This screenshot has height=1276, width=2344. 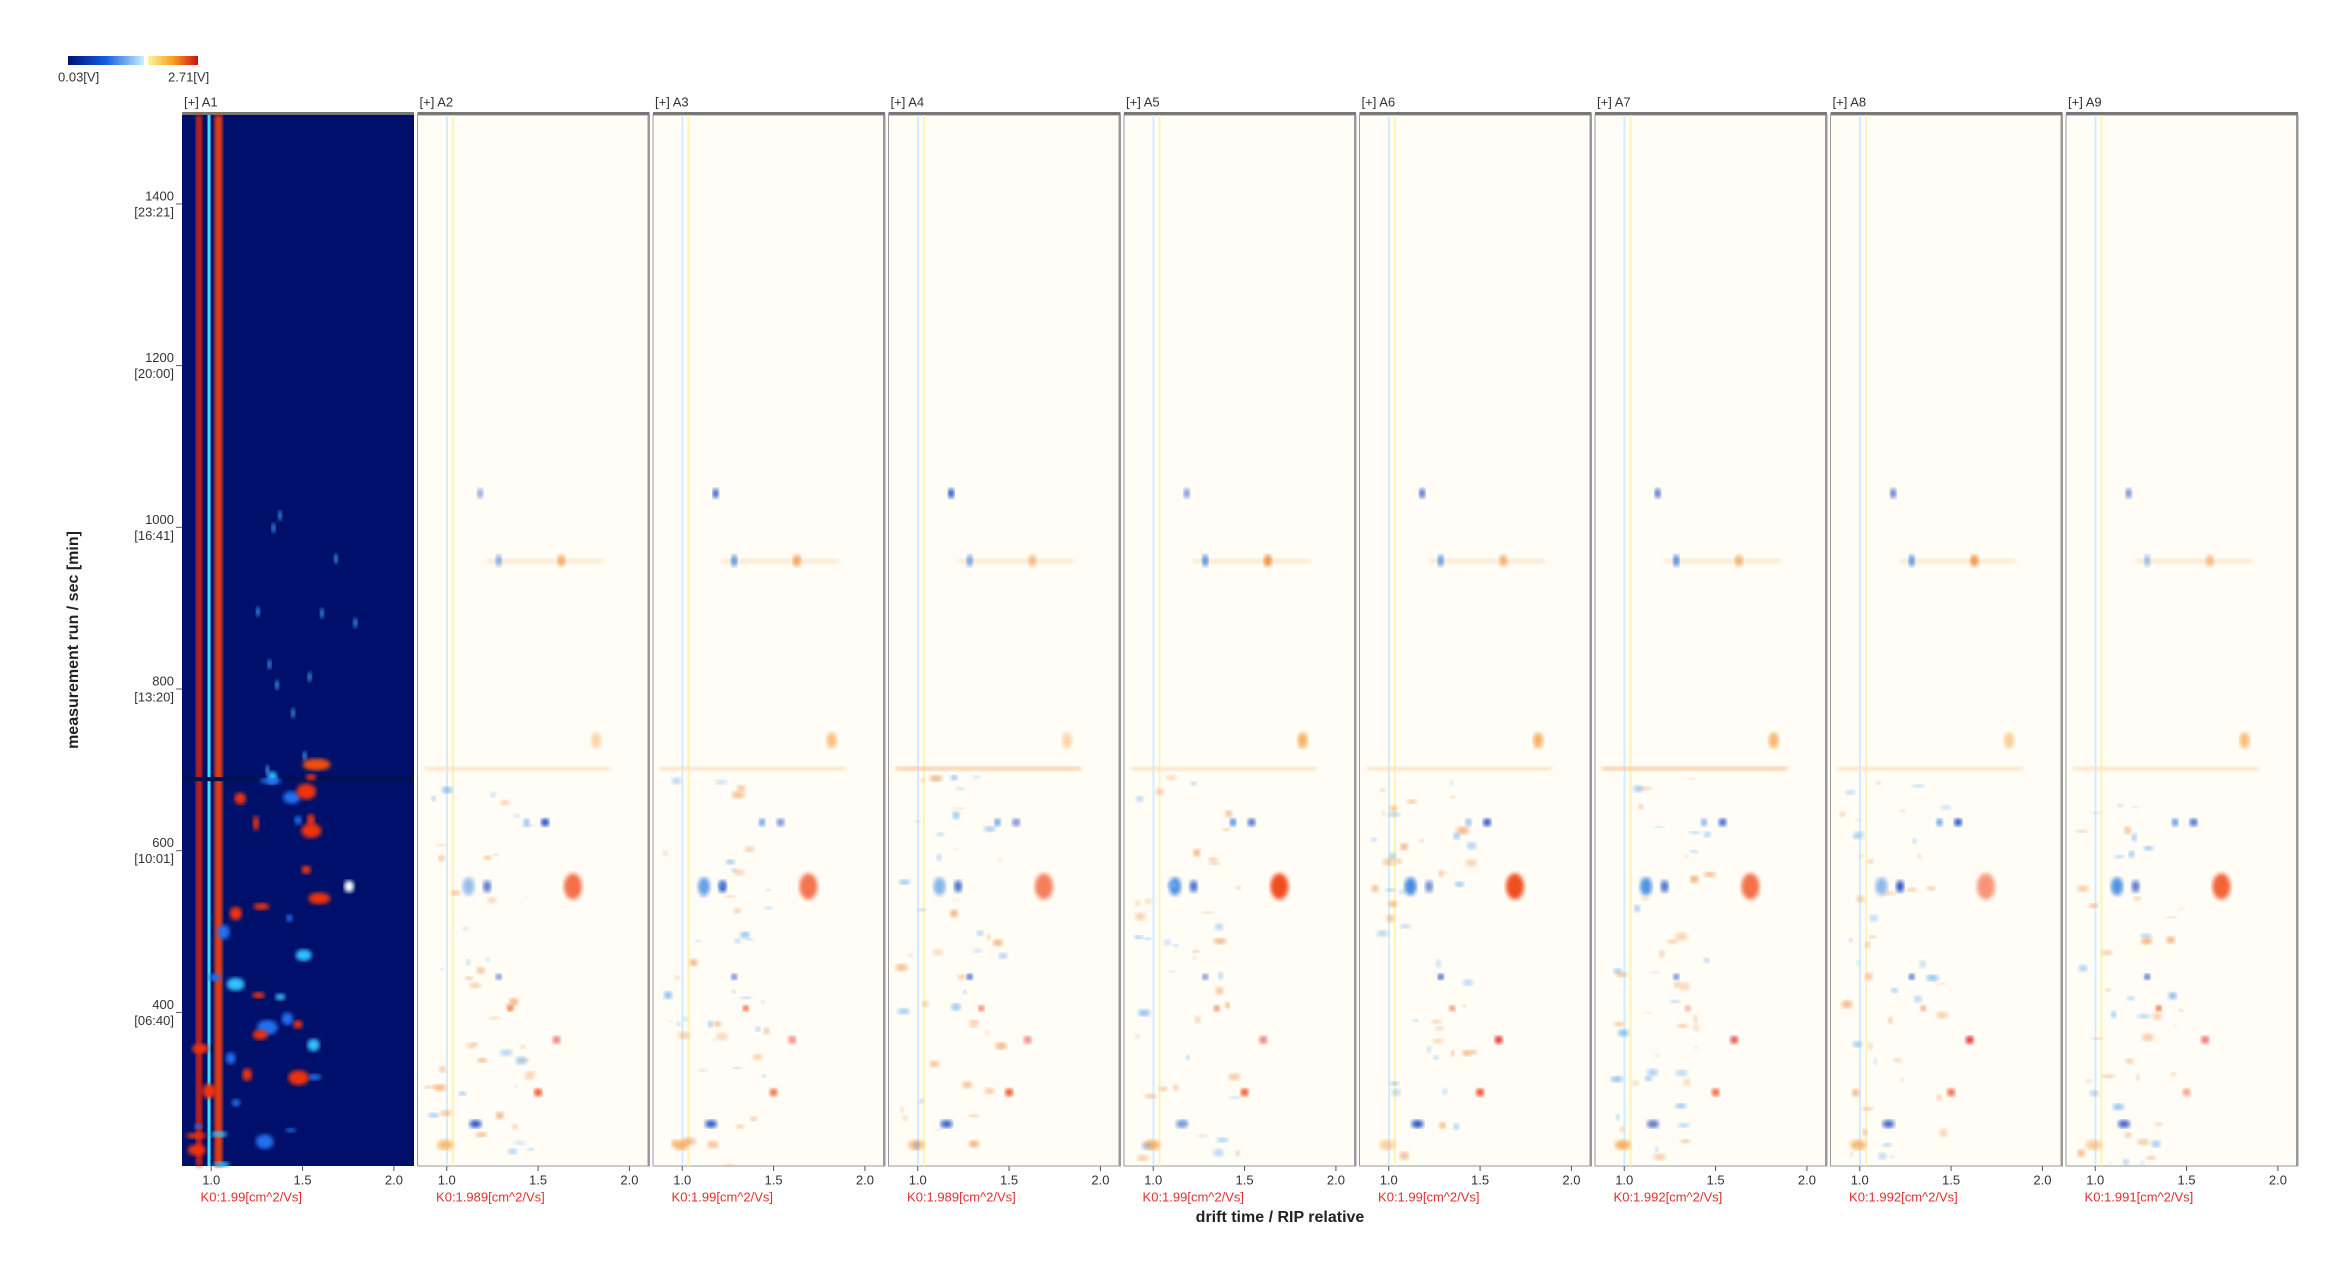 What do you see at coordinates (303, 1179) in the screenshot?
I see `x-tick-label: 1.5` at bounding box center [303, 1179].